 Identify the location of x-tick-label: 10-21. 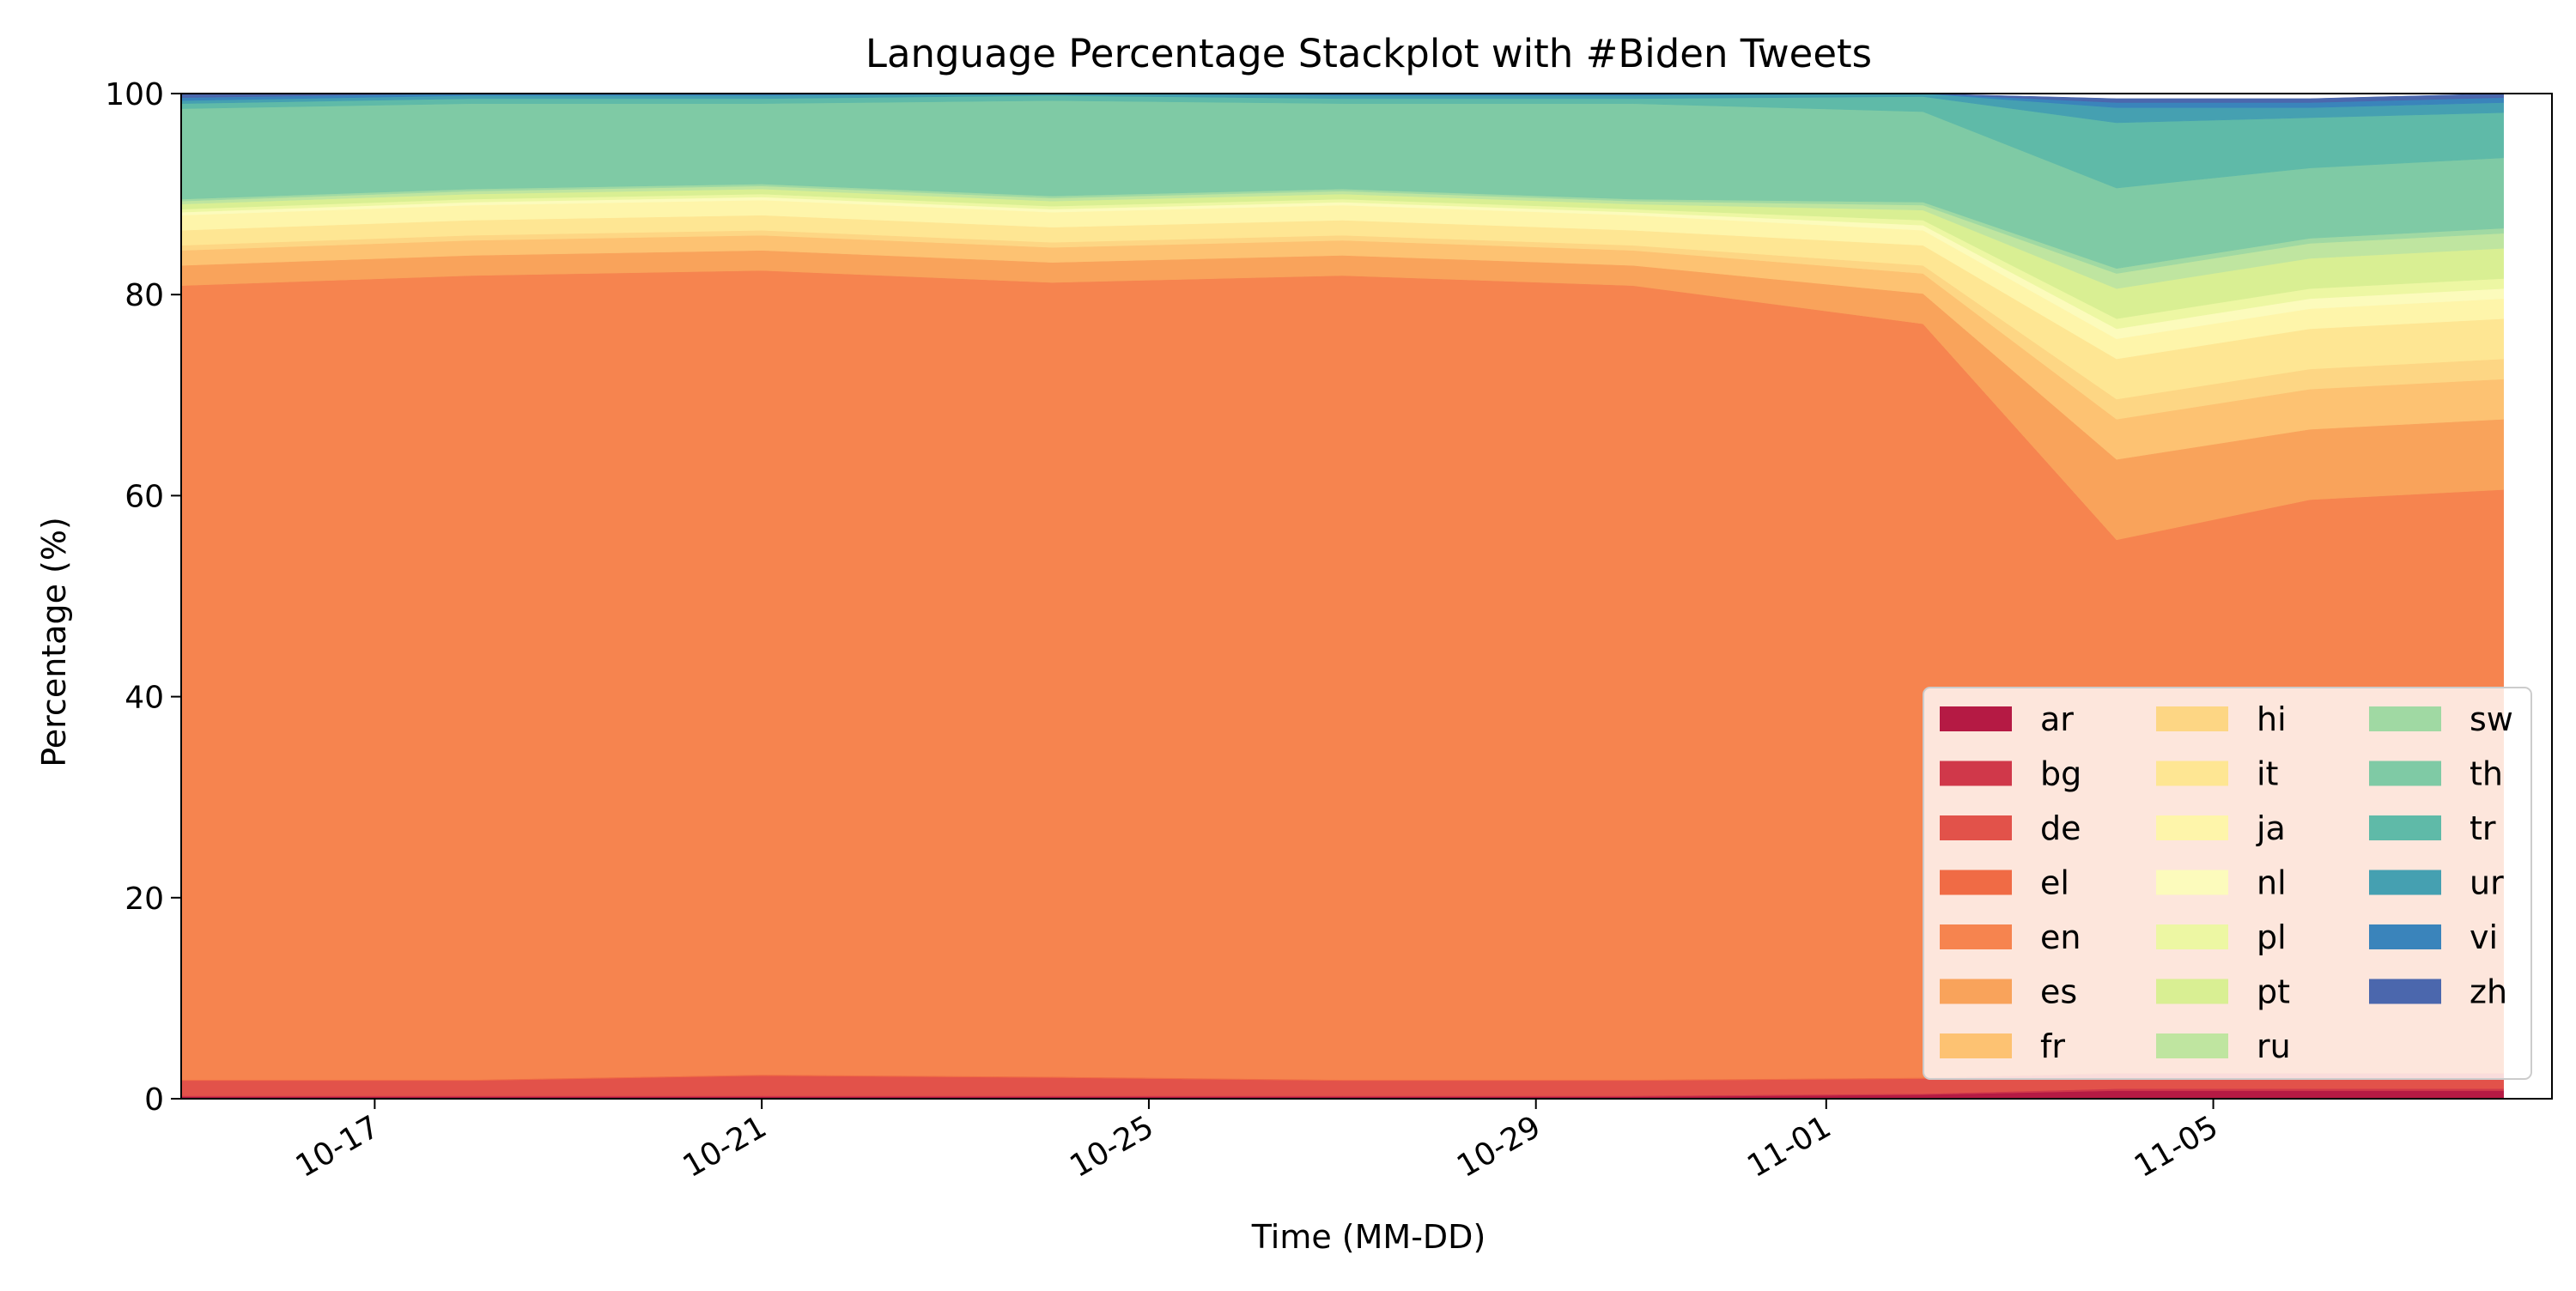
(725, 1147).